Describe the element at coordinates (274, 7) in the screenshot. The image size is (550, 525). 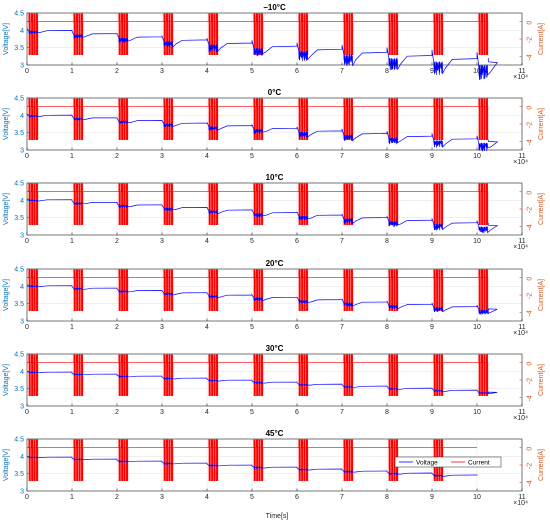
I see `chart-title: −10°C` at that location.